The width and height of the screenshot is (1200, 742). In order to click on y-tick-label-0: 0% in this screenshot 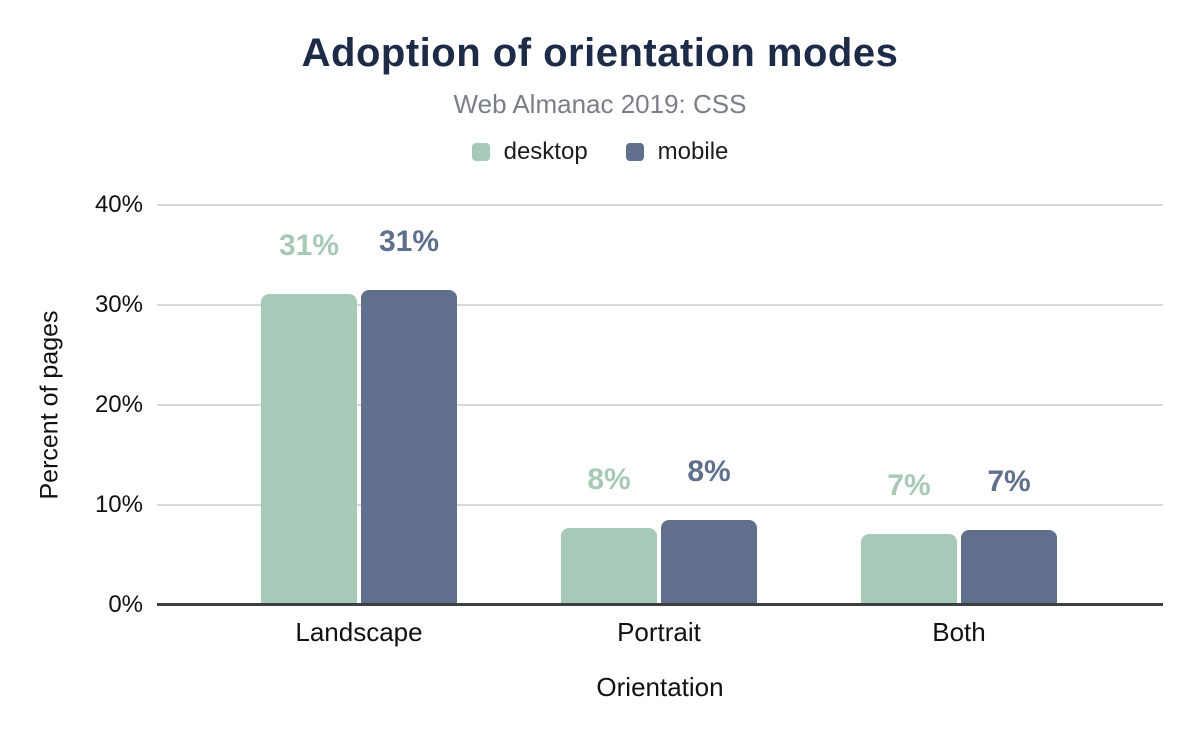, I will do `click(125, 604)`.